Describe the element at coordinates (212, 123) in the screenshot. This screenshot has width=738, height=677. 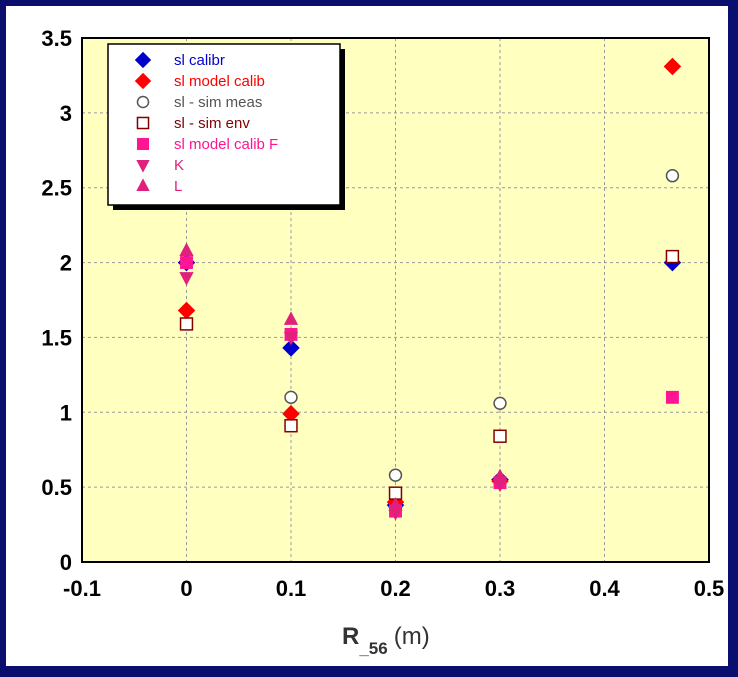
I see `legend-label: sl - sim env` at that location.